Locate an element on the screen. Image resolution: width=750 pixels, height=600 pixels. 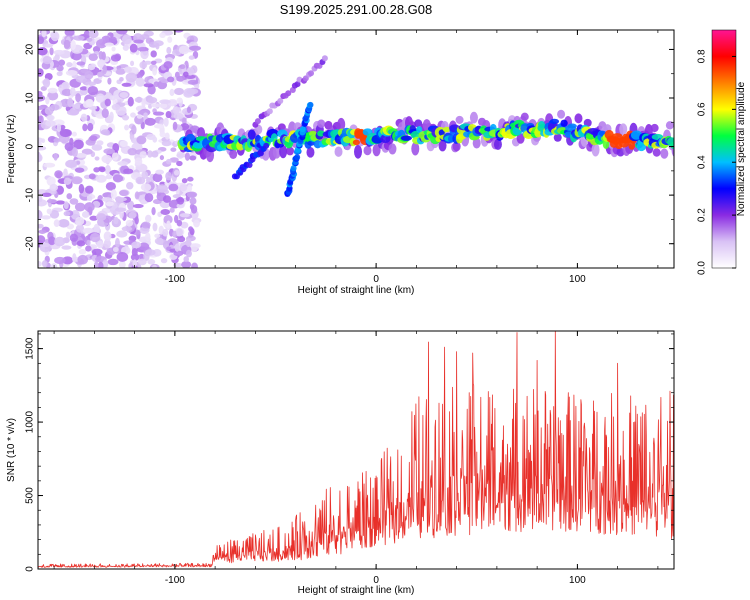
spectrogram-y-tick-label: -20 is located at coordinates (30, 243).